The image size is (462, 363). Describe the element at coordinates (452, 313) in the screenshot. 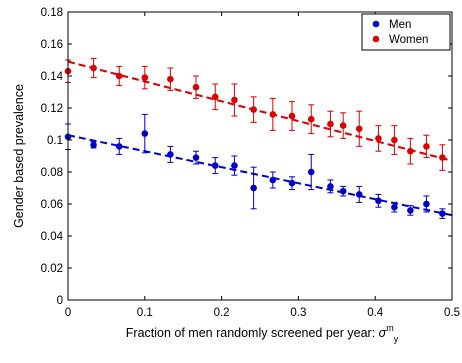

I see `x-tick-label: 0.5` at that location.